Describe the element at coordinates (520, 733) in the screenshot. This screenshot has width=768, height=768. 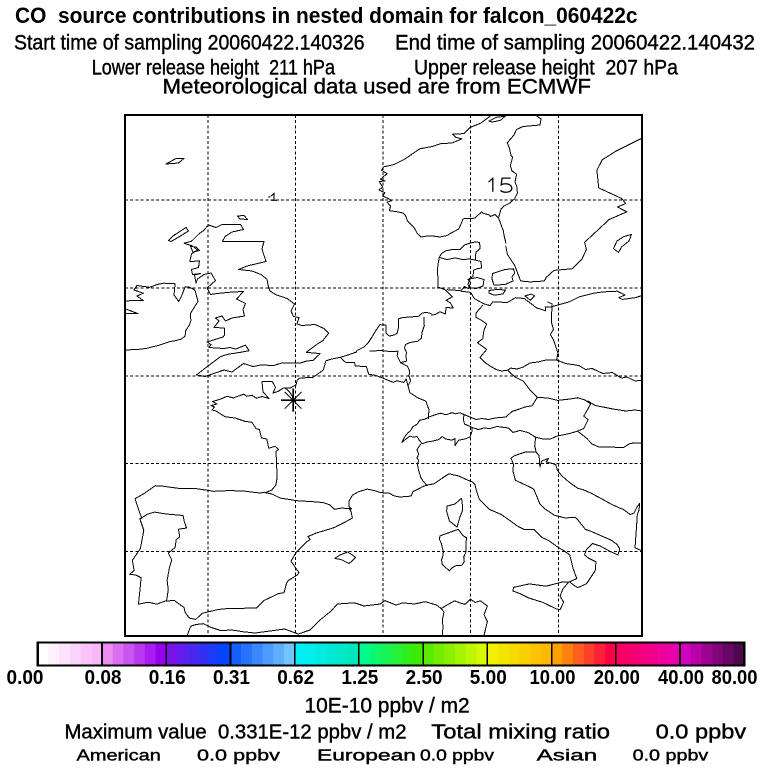
I see `svg-text: Total mixing ratio` at that location.